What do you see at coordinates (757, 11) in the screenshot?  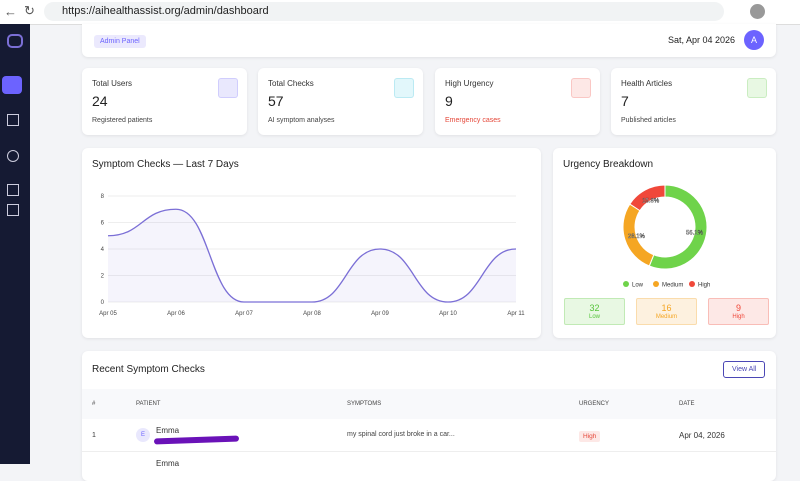 I see `profile-icon` at bounding box center [757, 11].